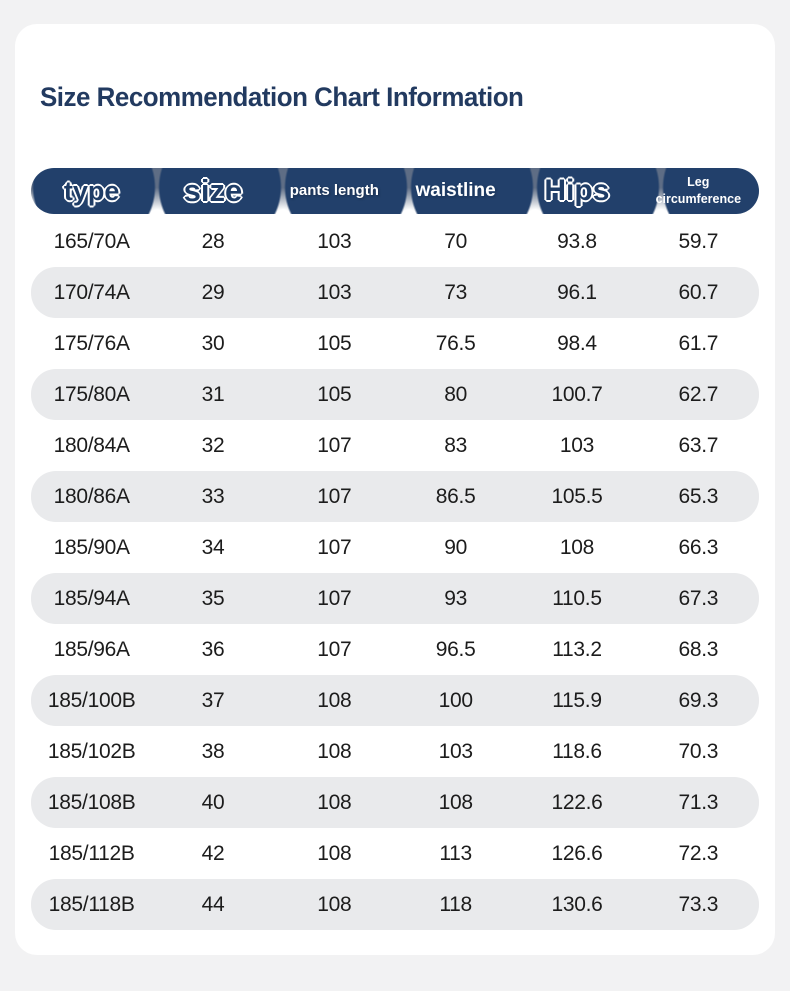 The height and width of the screenshot is (991, 790). I want to click on table-cell: 113.2, so click(577, 649).